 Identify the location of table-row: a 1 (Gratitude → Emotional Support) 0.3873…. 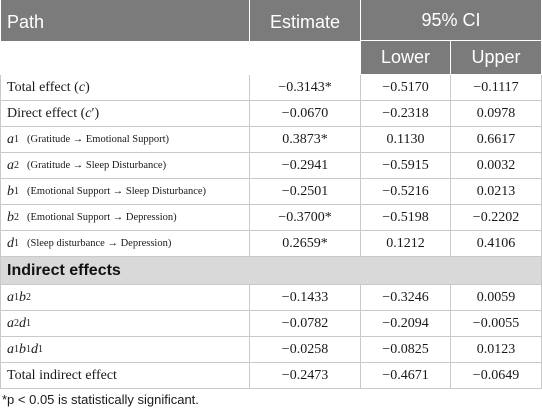
(271, 140).